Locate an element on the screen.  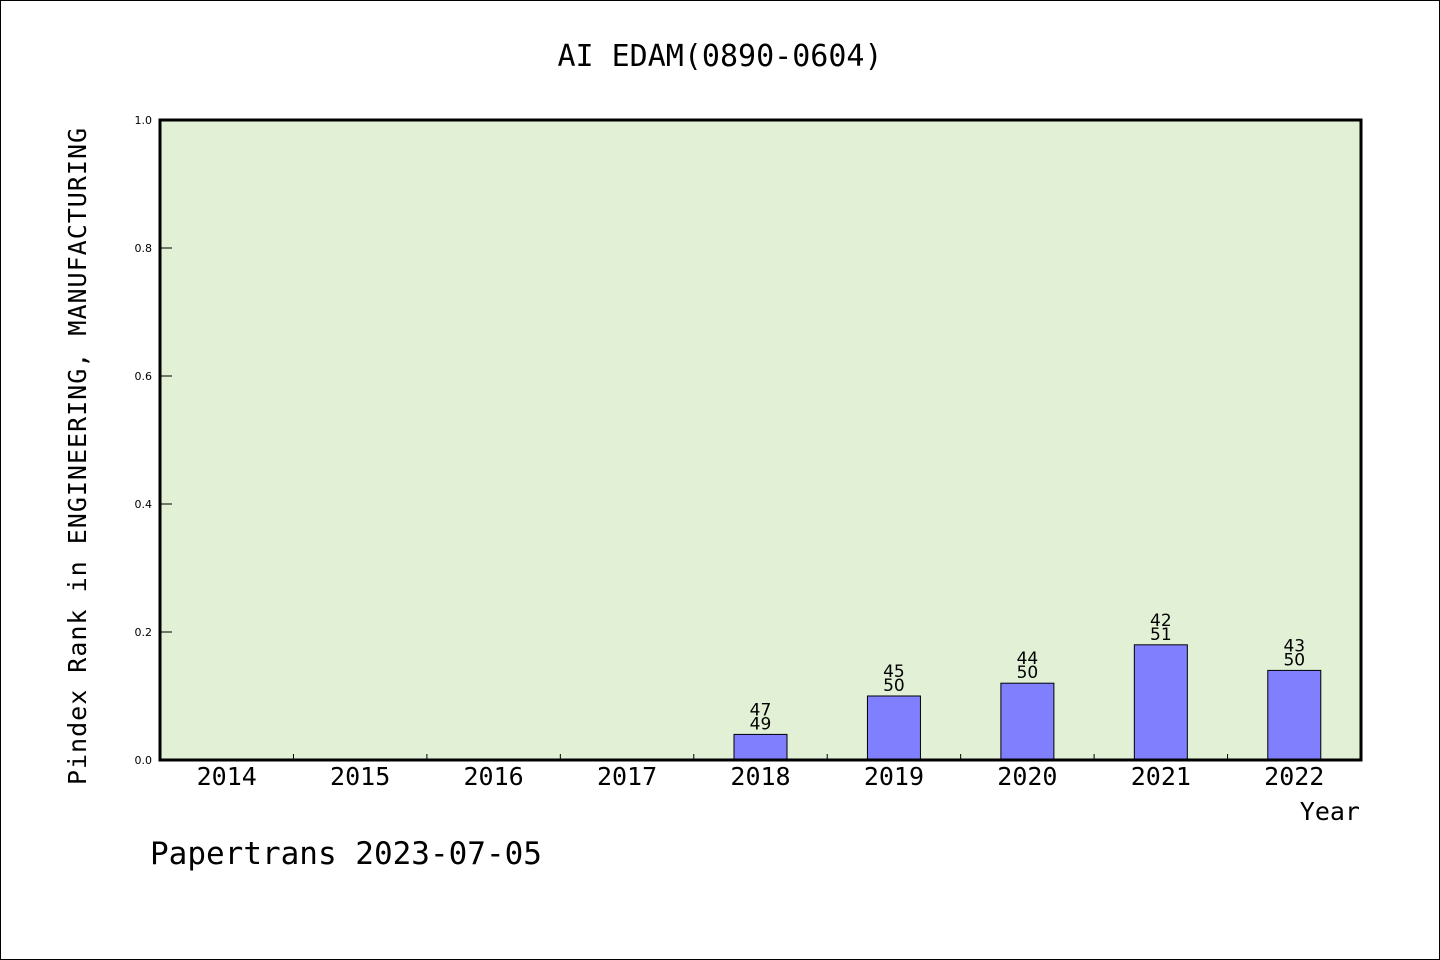
footer-credit: Papertrans 2023-07-05 is located at coordinates (346, 854).